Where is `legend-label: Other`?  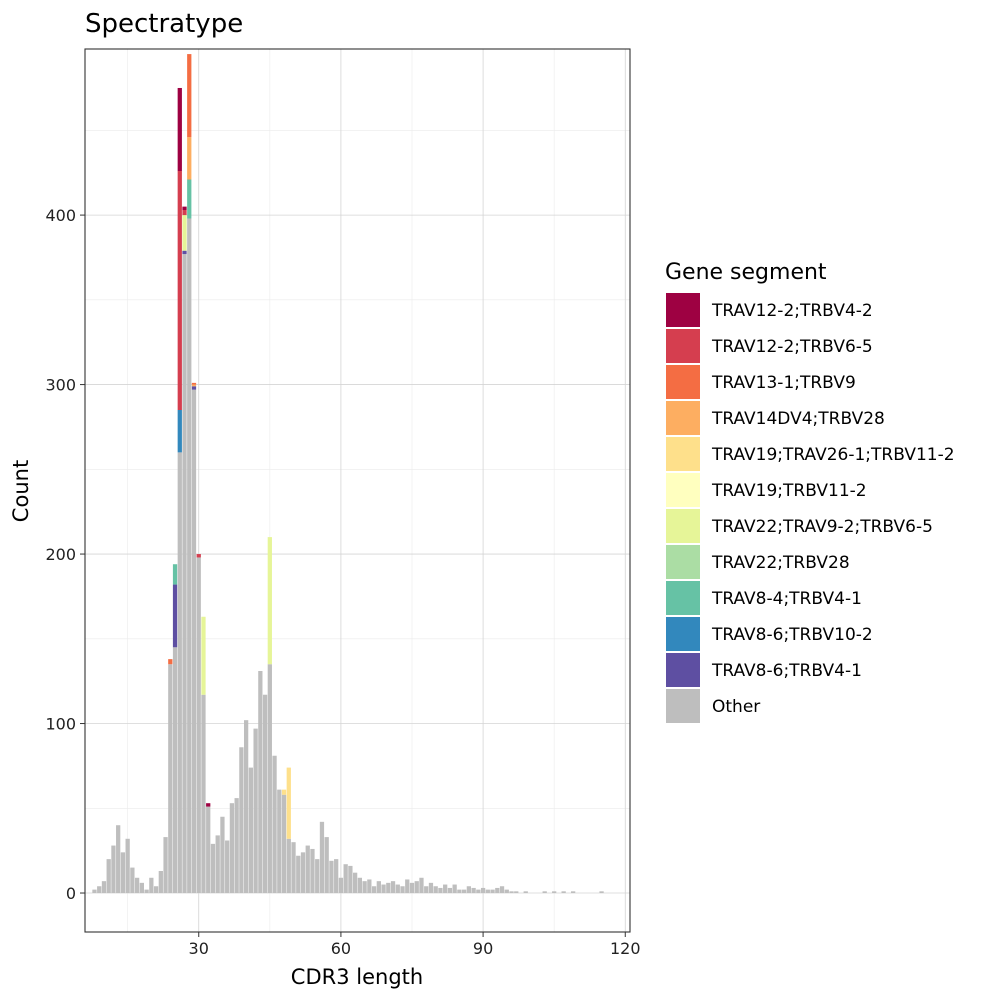
legend-label: Other is located at coordinates (736, 707).